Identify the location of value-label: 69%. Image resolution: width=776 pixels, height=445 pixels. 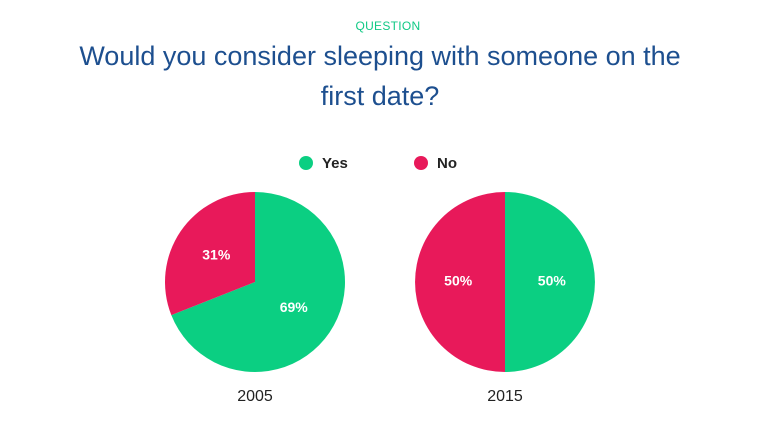
(294, 307).